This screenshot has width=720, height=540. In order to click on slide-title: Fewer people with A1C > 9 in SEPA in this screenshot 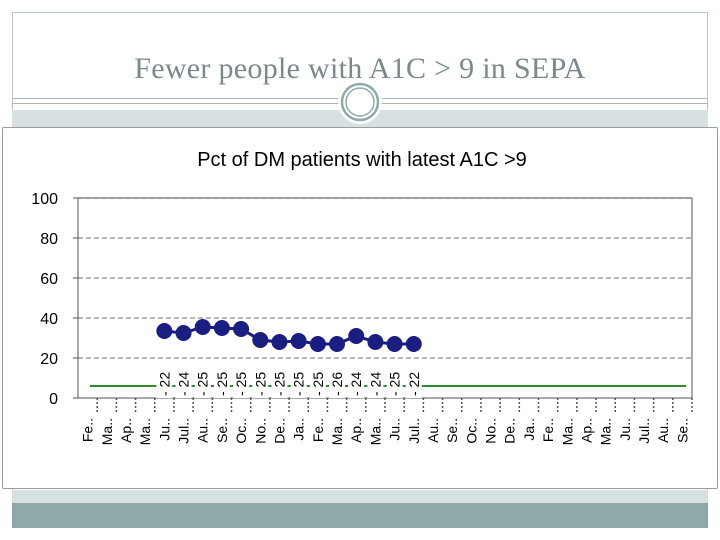, I will do `click(360, 68)`.